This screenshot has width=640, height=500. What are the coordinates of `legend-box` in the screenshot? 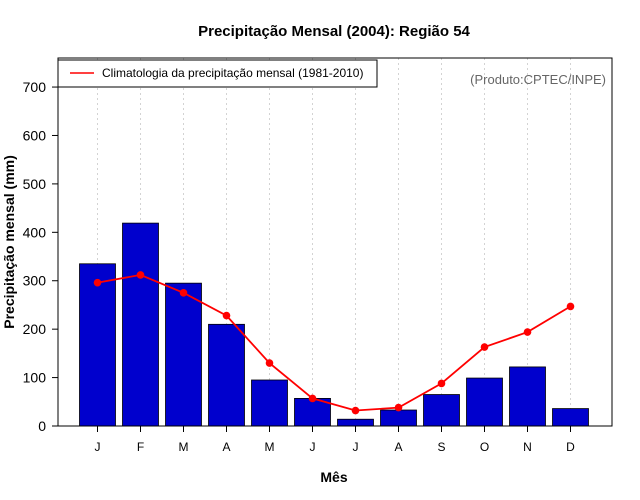 It's located at (217, 73).